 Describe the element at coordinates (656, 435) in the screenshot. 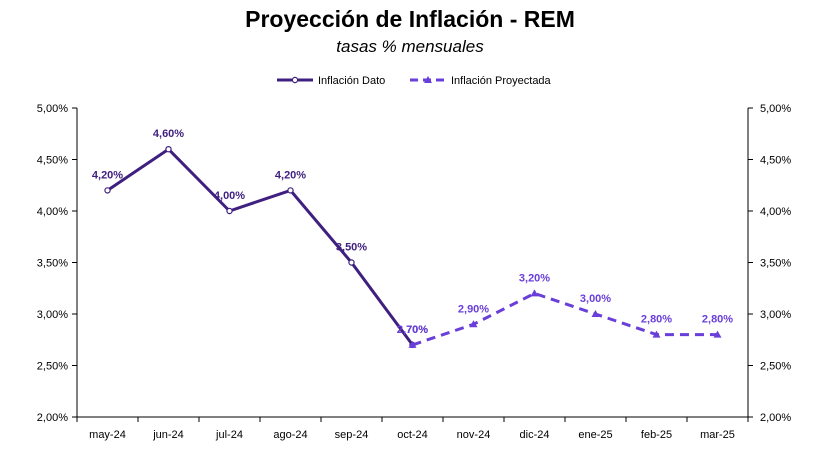

I see `x-tick-label: feb-25` at that location.